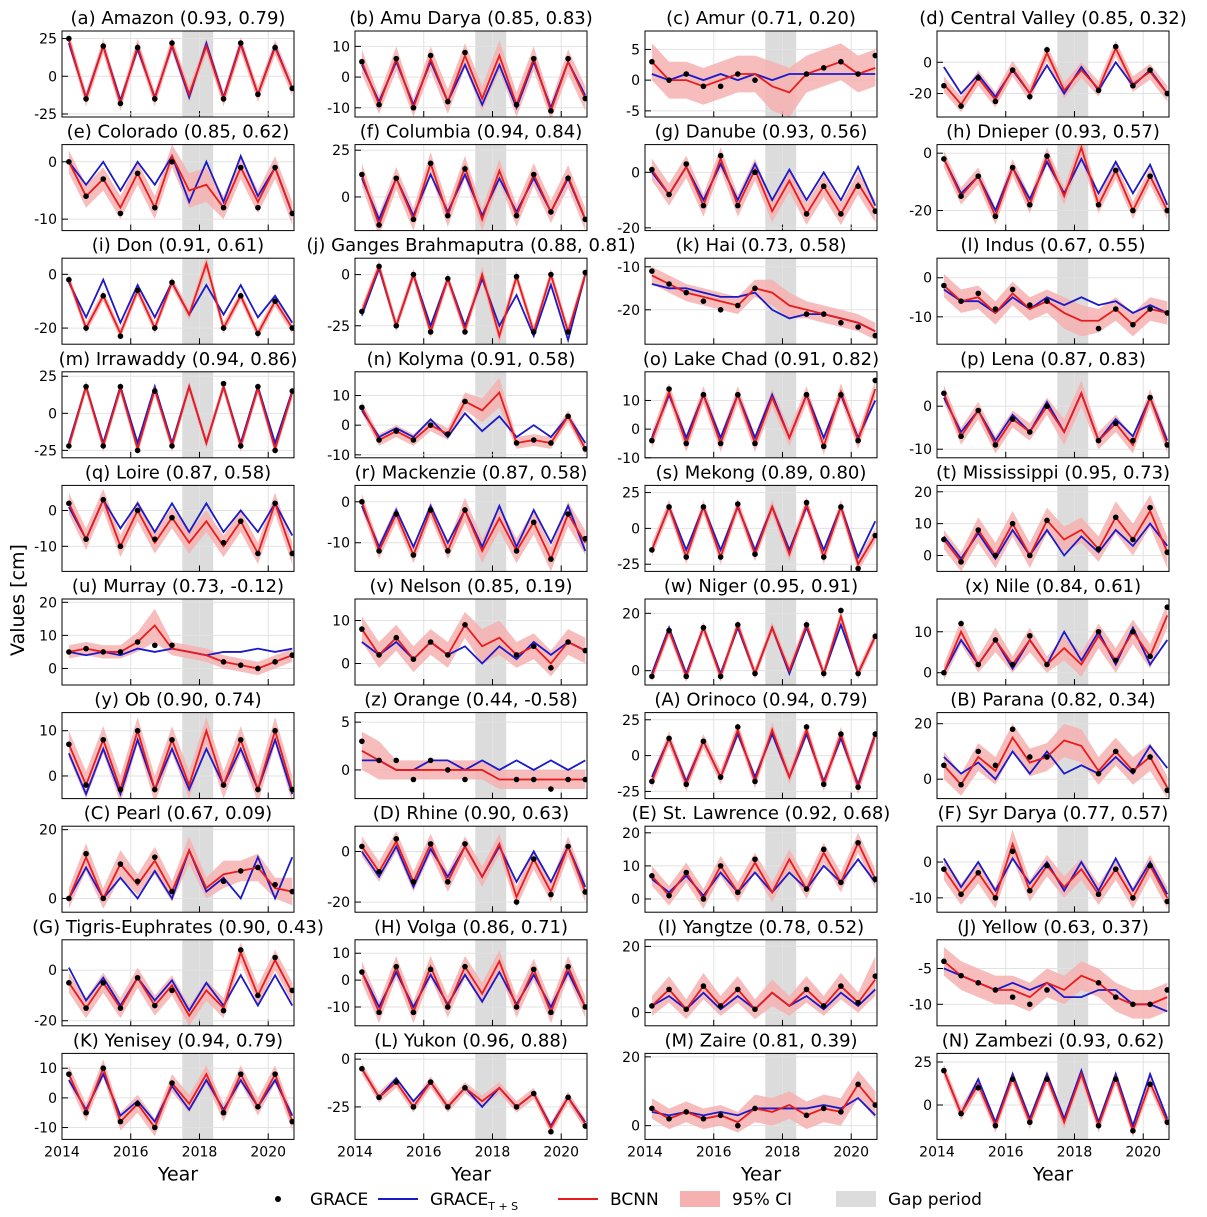 The width and height of the screenshot is (1207, 1217). I want to click on y-tick-label: 10, so click(923, 525).